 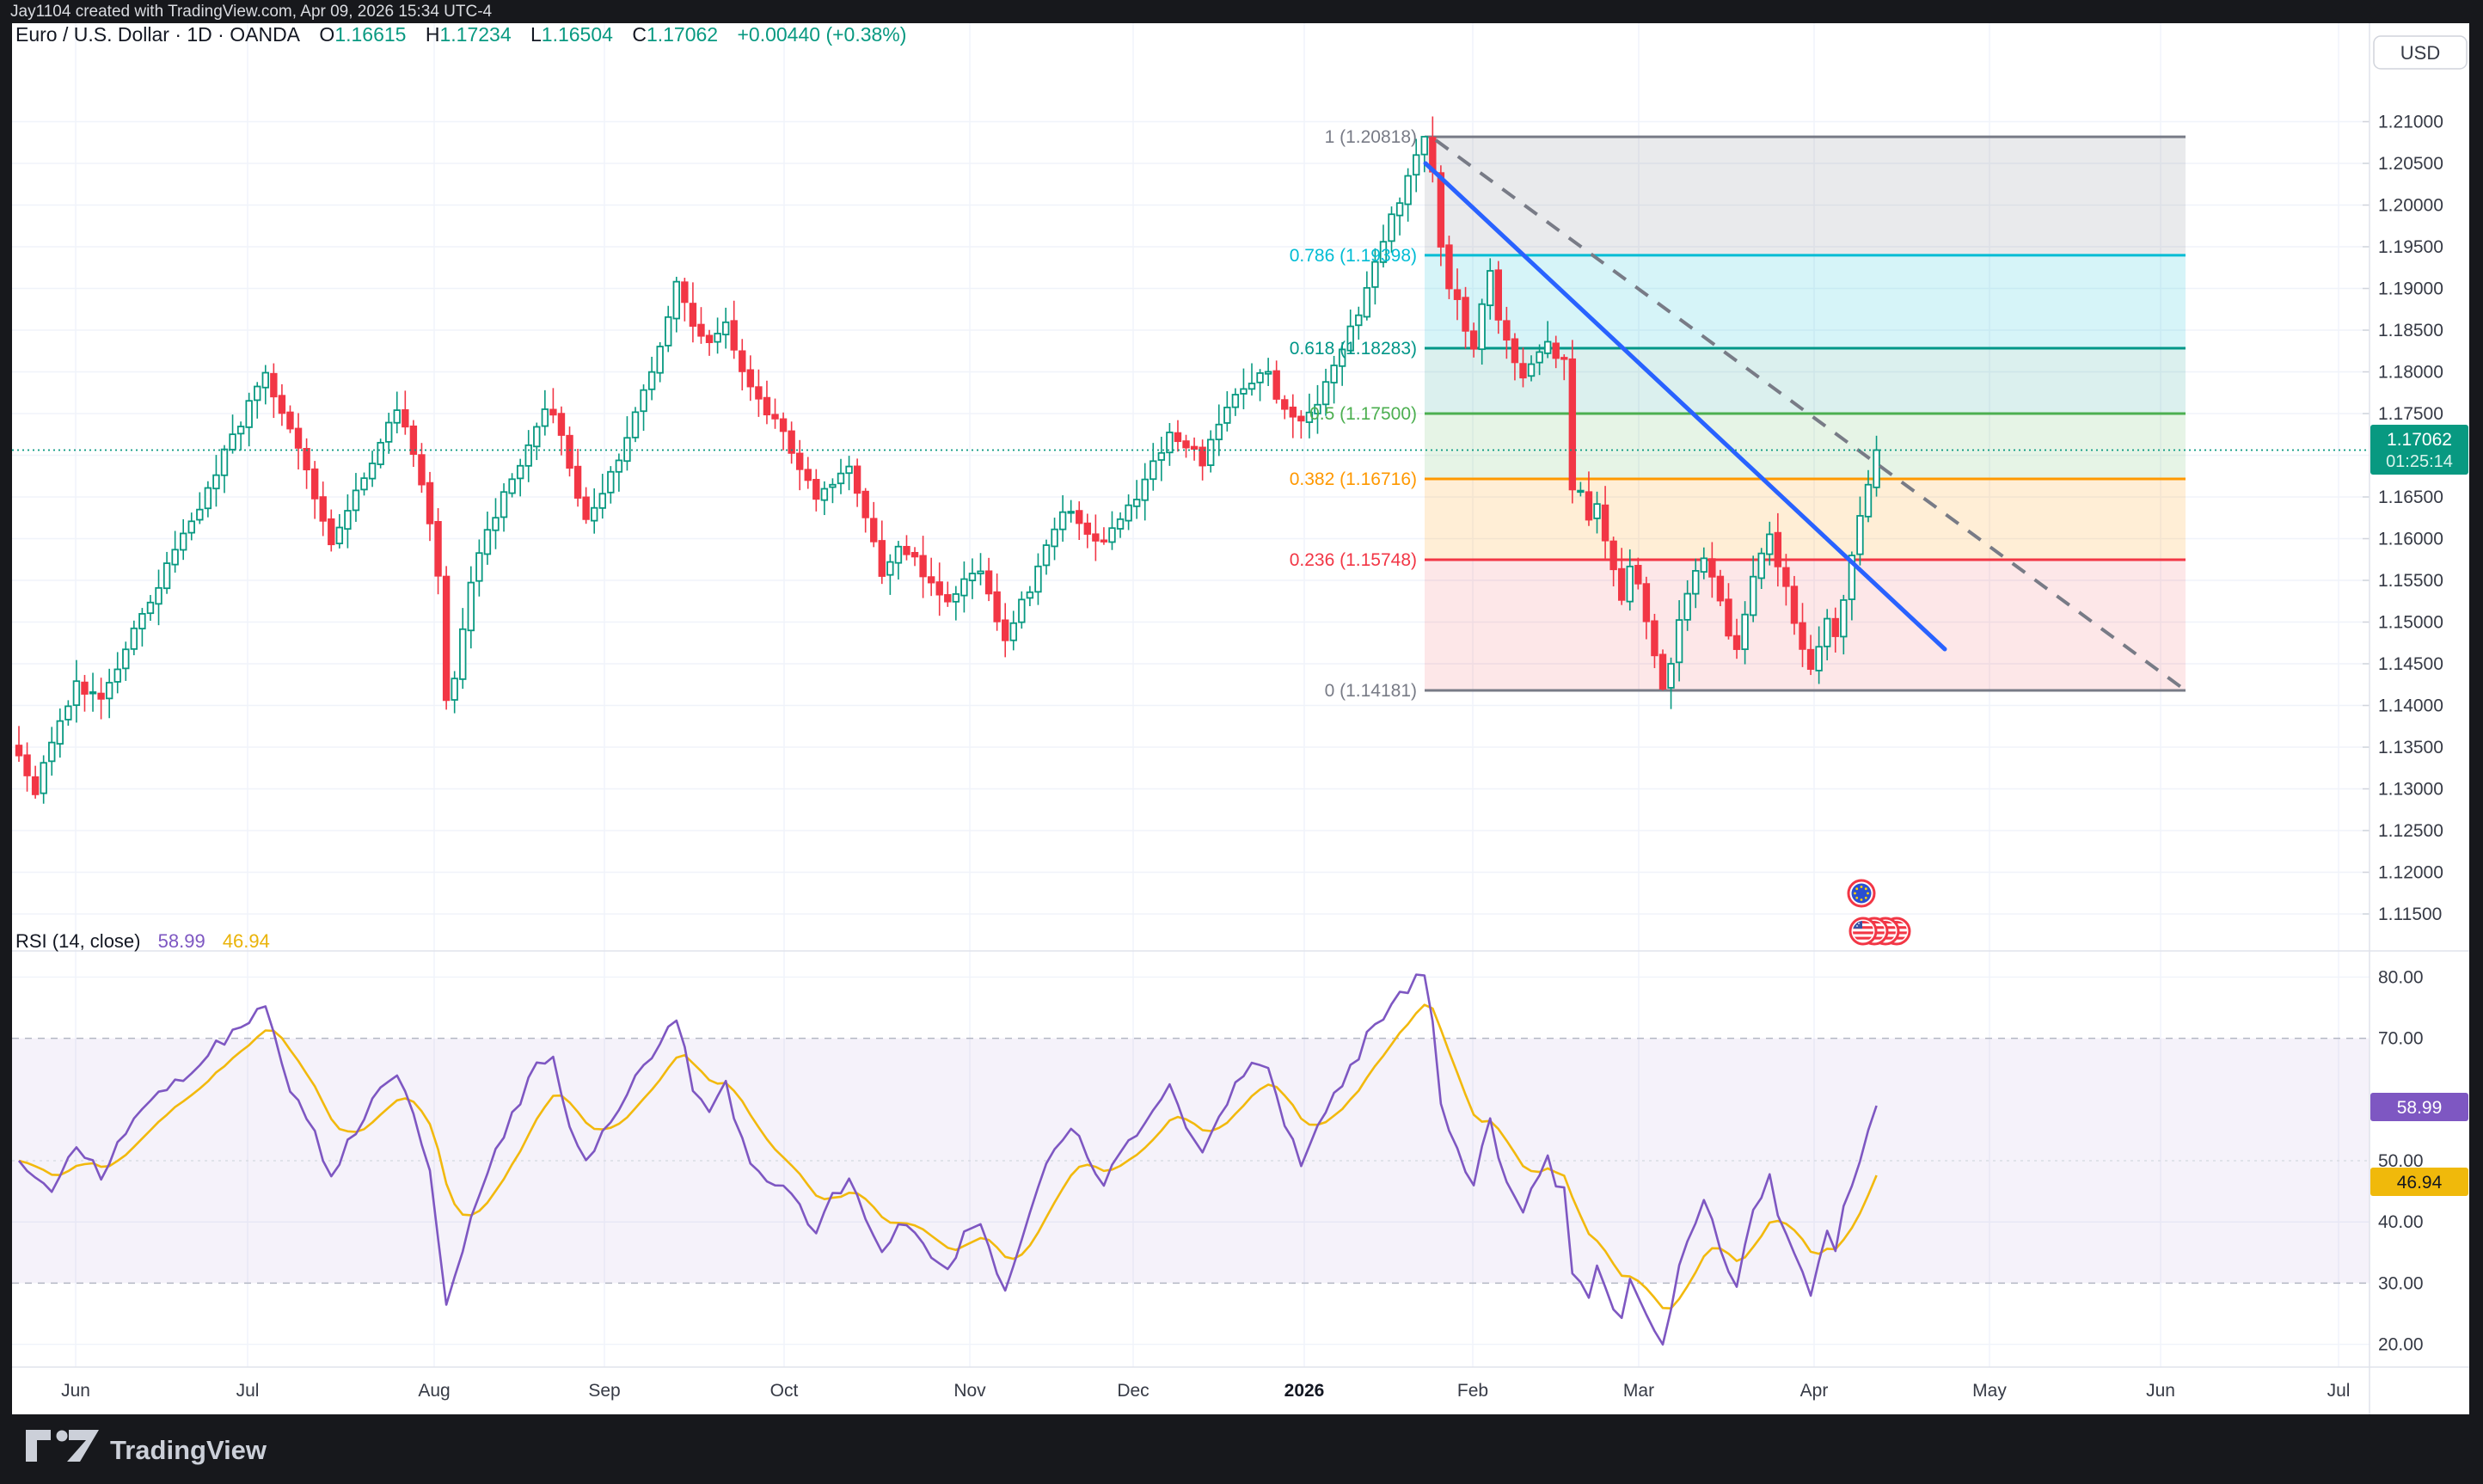 What do you see at coordinates (2401, 1283) in the screenshot?
I see `rsi-tick-label: 30.00` at bounding box center [2401, 1283].